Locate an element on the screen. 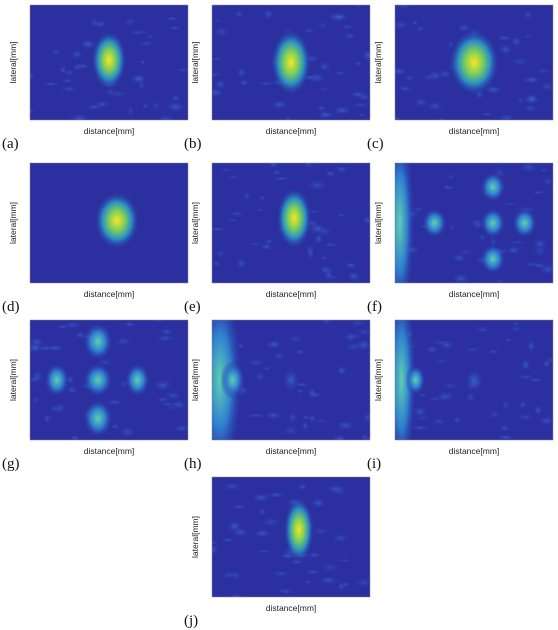  panel: distance[mm] lateral[mm] (e) is located at coordinates (277, 238).